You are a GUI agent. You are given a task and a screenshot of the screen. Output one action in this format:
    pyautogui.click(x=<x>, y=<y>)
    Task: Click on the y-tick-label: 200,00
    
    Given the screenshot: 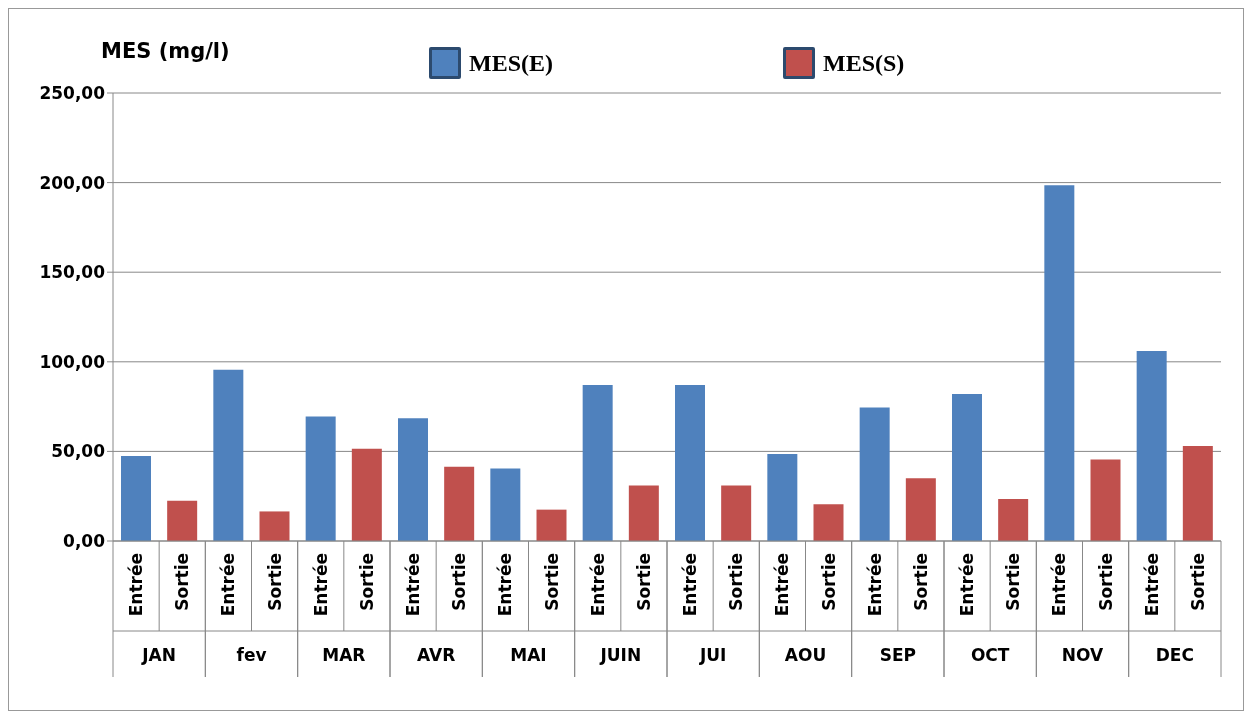 What is the action you would take?
    pyautogui.click(x=72, y=182)
    